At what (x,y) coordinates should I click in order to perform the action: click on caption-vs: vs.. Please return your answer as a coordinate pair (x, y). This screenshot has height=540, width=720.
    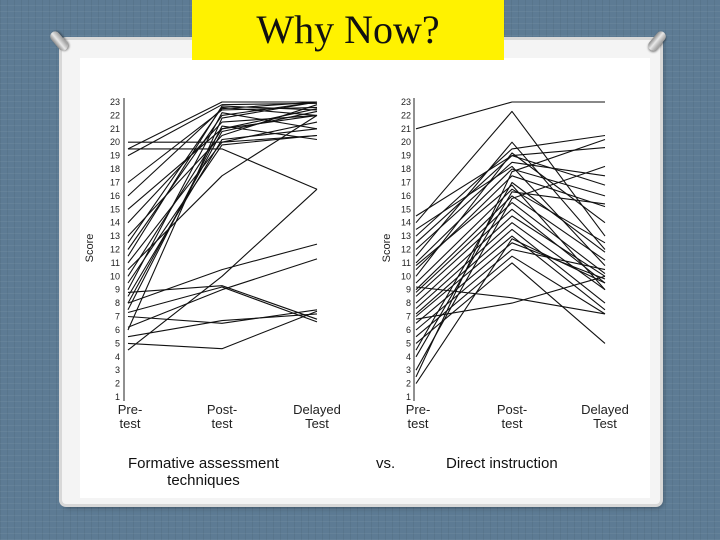
    Looking at the image, I should click on (386, 463).